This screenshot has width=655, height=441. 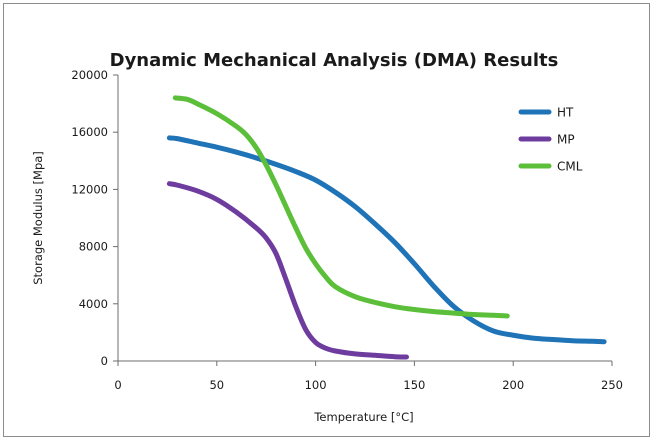 I want to click on y-tick-label: 8000, so click(x=93, y=247).